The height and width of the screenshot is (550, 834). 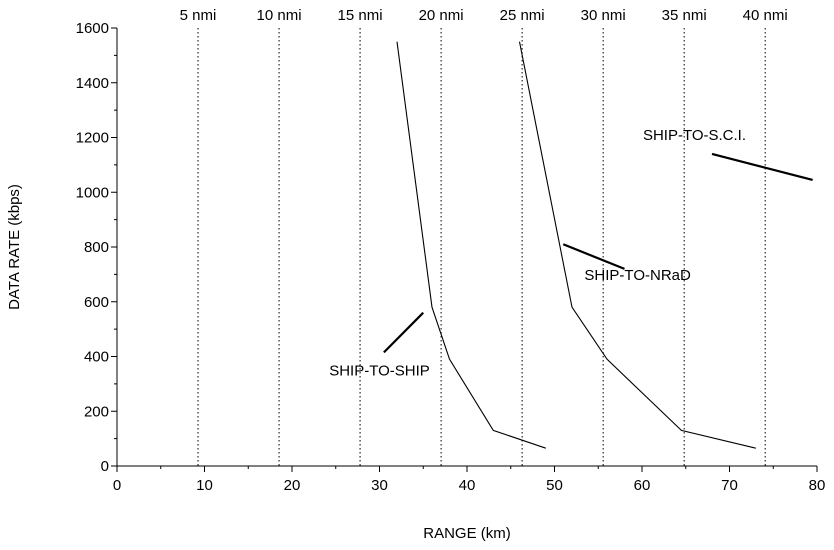 I want to click on y-tick-label: 800, so click(x=96, y=247).